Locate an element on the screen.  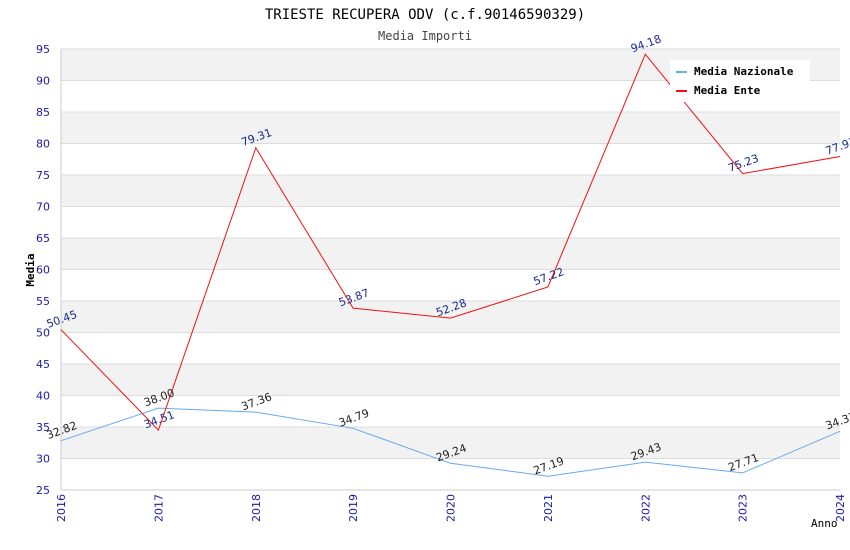
x-tick-label: 2019 is located at coordinates (353, 508).